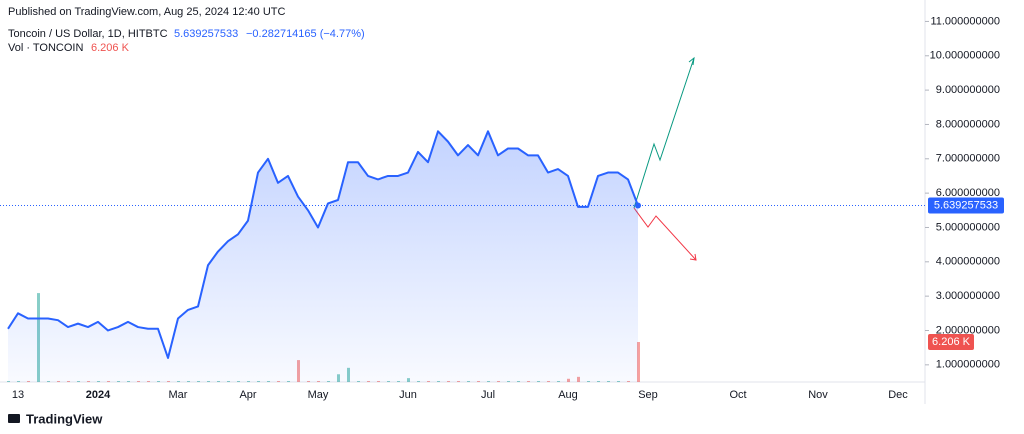 The height and width of the screenshot is (434, 1024). Describe the element at coordinates (247, 395) in the screenshot. I see `x-tick-label: Apr` at that location.